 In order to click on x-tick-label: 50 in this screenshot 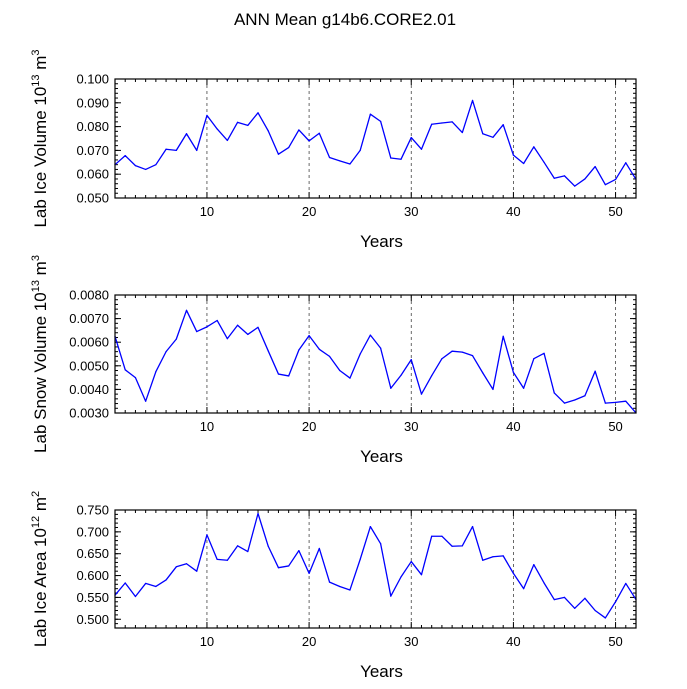, I will do `click(615, 641)`.